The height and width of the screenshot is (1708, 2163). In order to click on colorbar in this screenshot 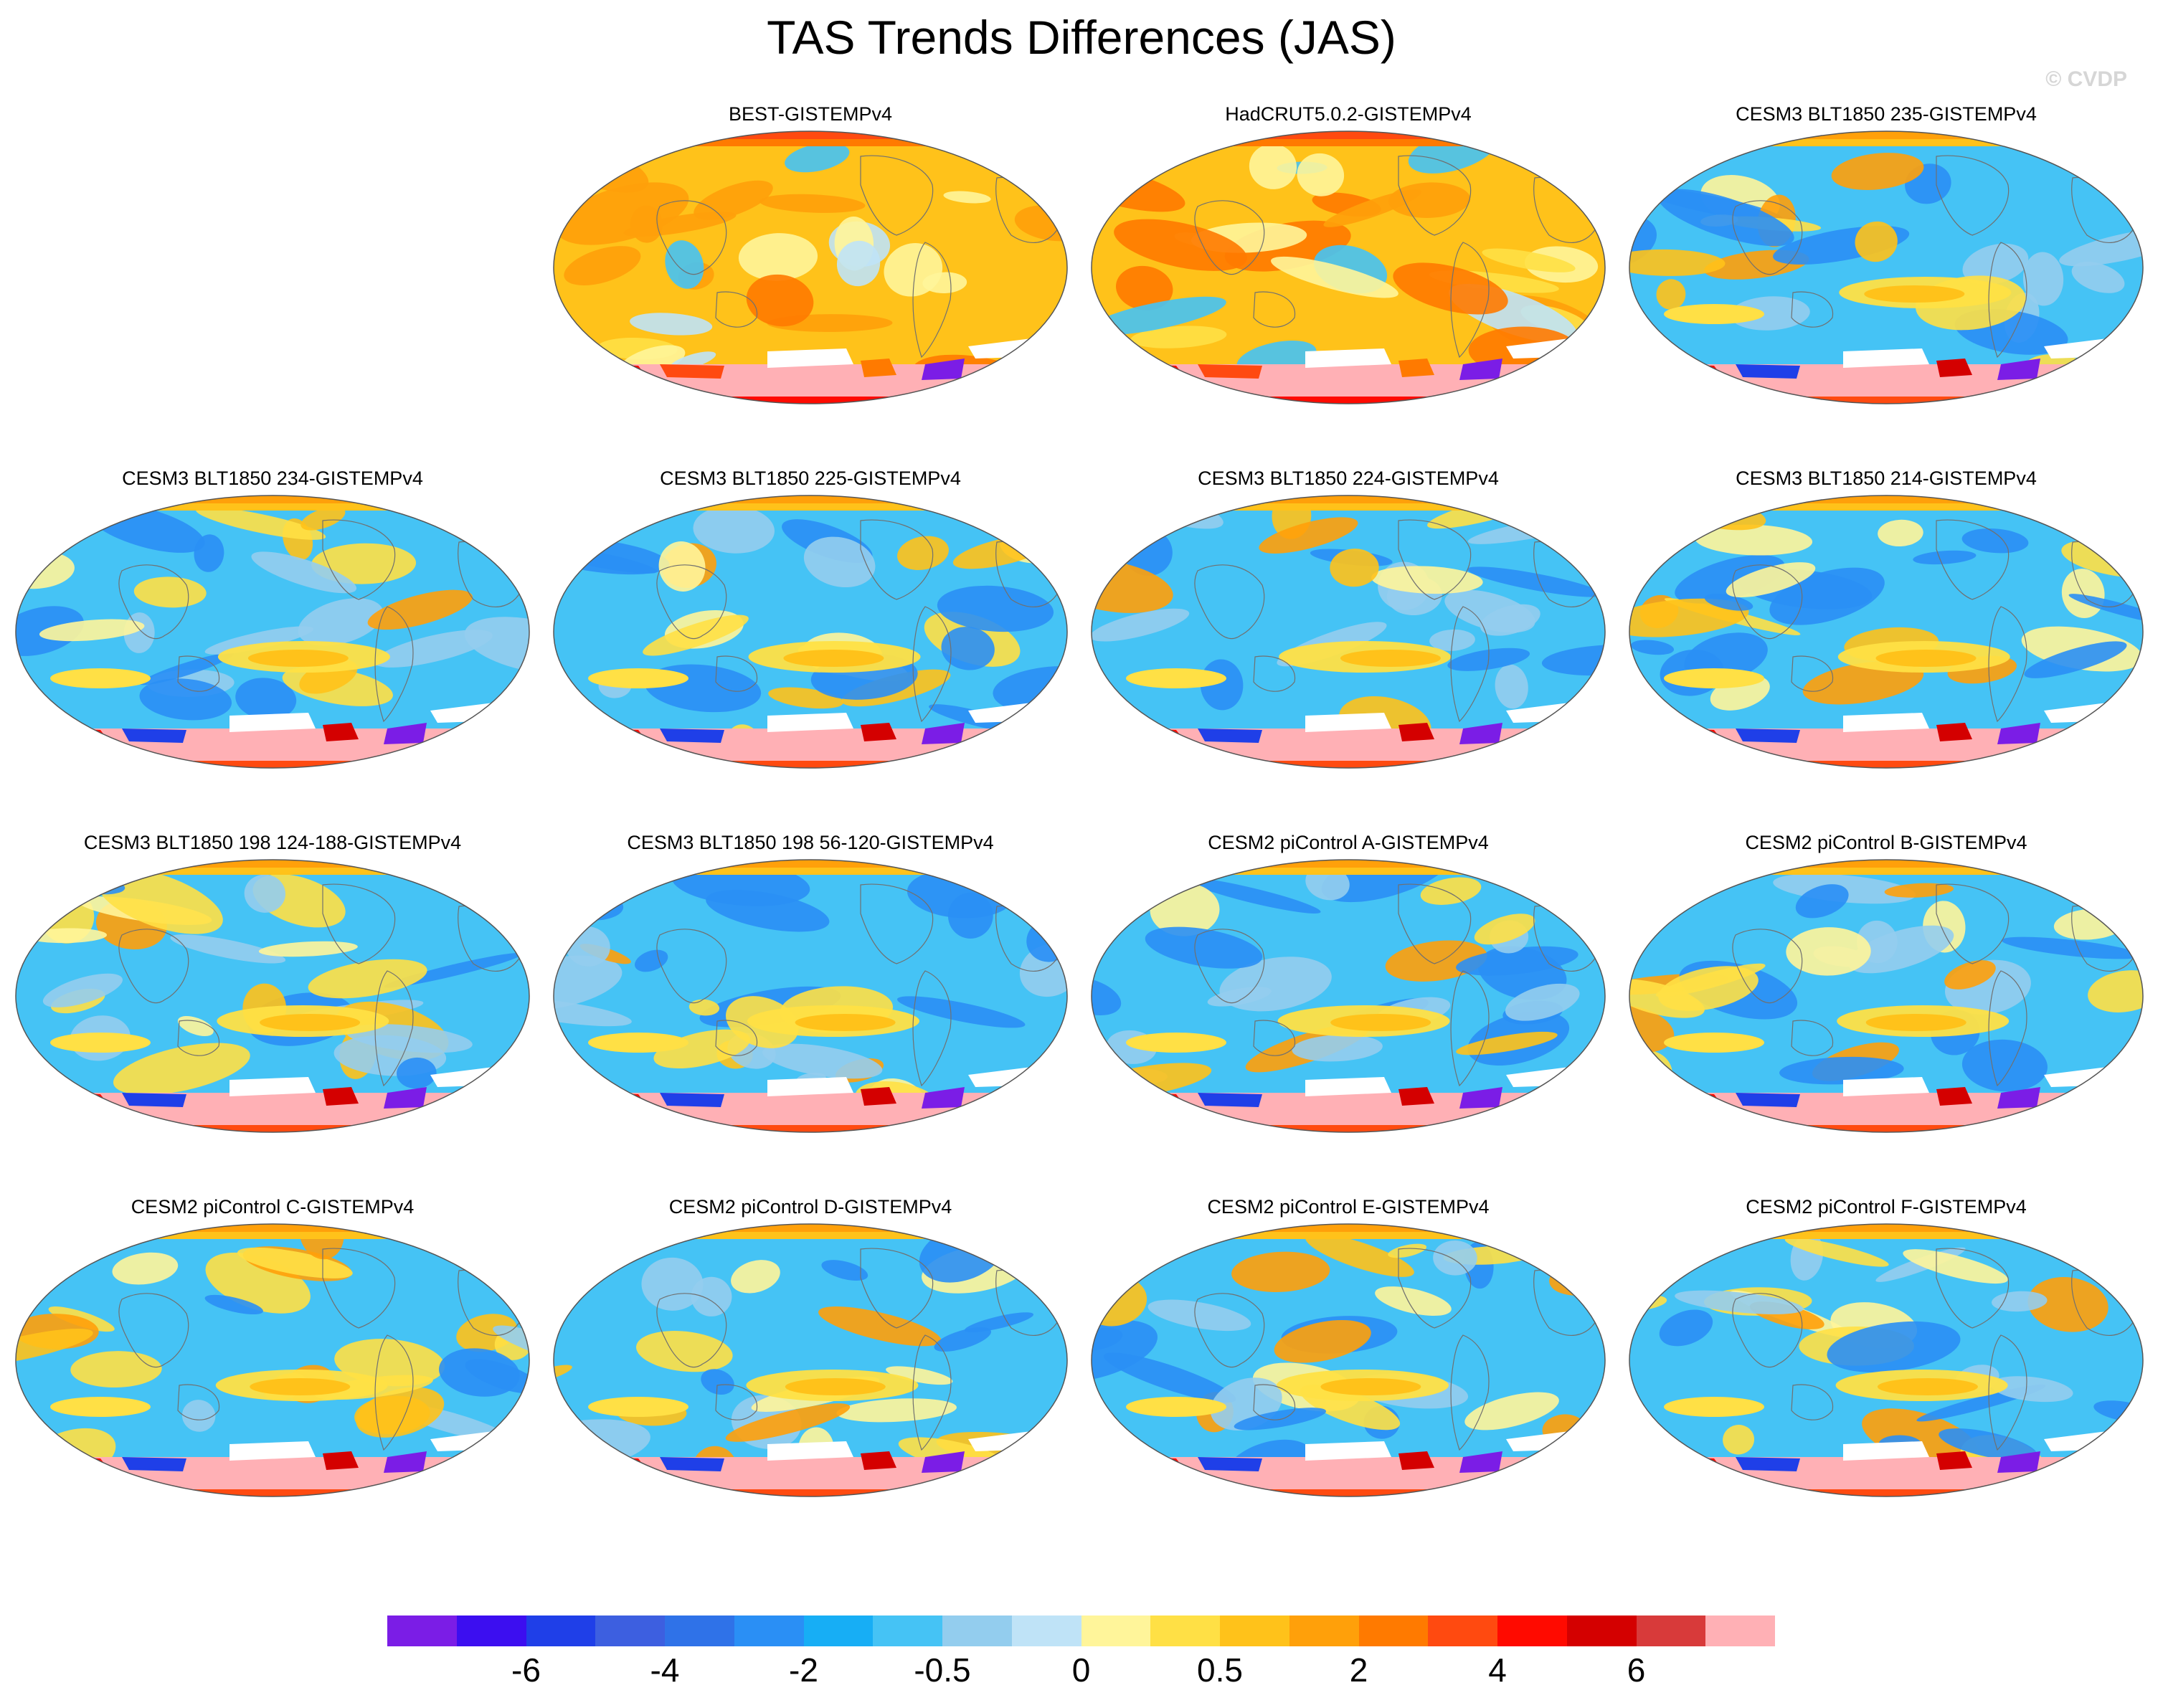, I will do `click(1081, 1631)`.